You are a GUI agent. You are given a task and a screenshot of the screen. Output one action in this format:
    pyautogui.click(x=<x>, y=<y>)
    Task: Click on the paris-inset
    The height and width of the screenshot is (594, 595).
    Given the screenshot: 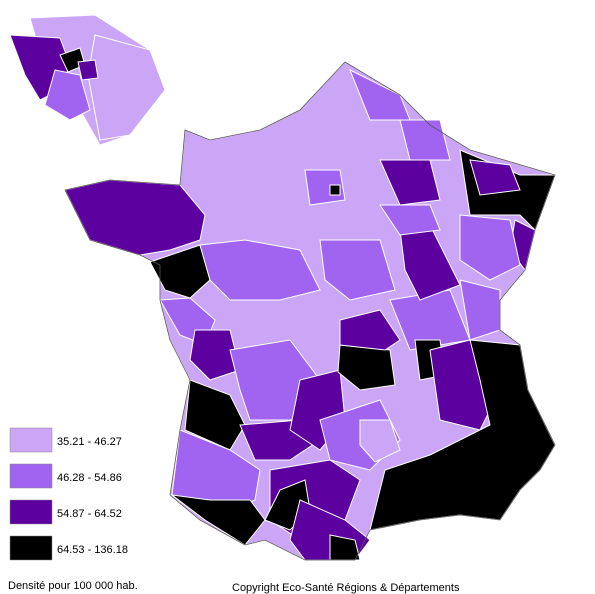 What is the action you would take?
    pyautogui.click(x=87, y=80)
    